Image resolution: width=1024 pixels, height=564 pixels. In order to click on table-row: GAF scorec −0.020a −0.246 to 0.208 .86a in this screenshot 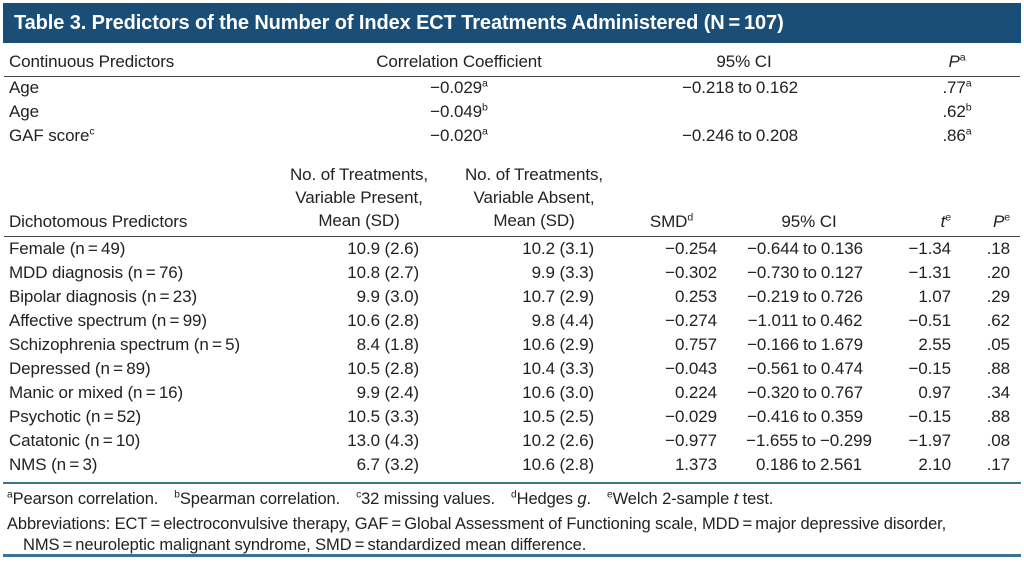, I will do `click(512, 136)`.